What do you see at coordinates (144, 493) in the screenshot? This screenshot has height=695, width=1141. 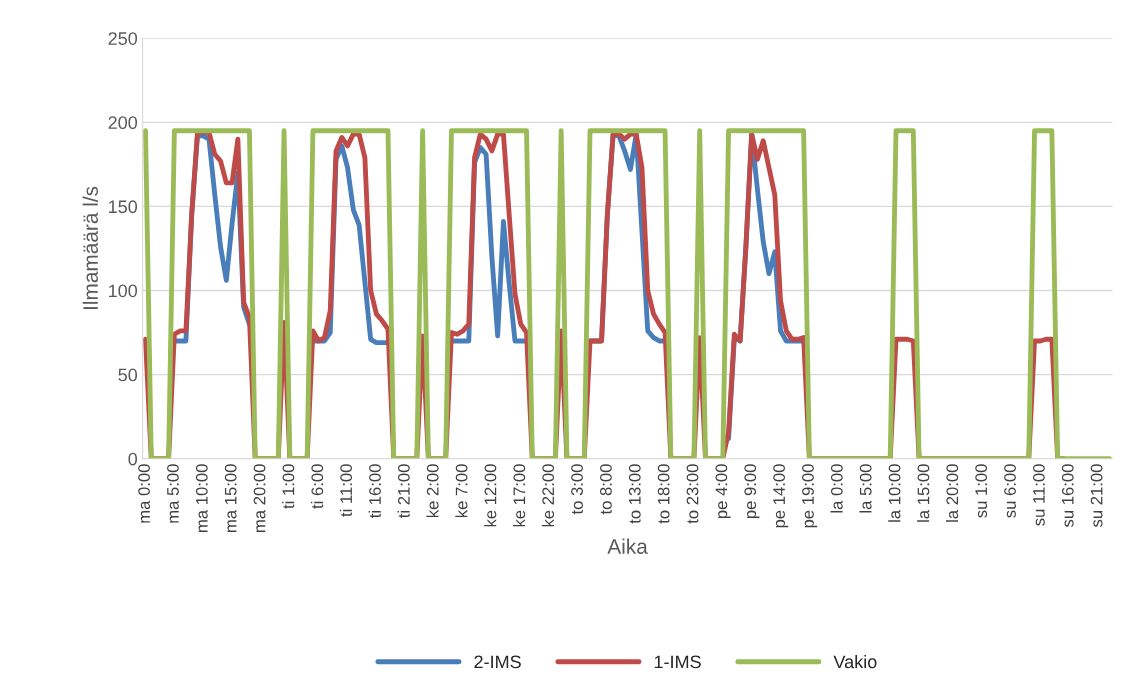 I see `x-tick-label: ma 0:00` at bounding box center [144, 493].